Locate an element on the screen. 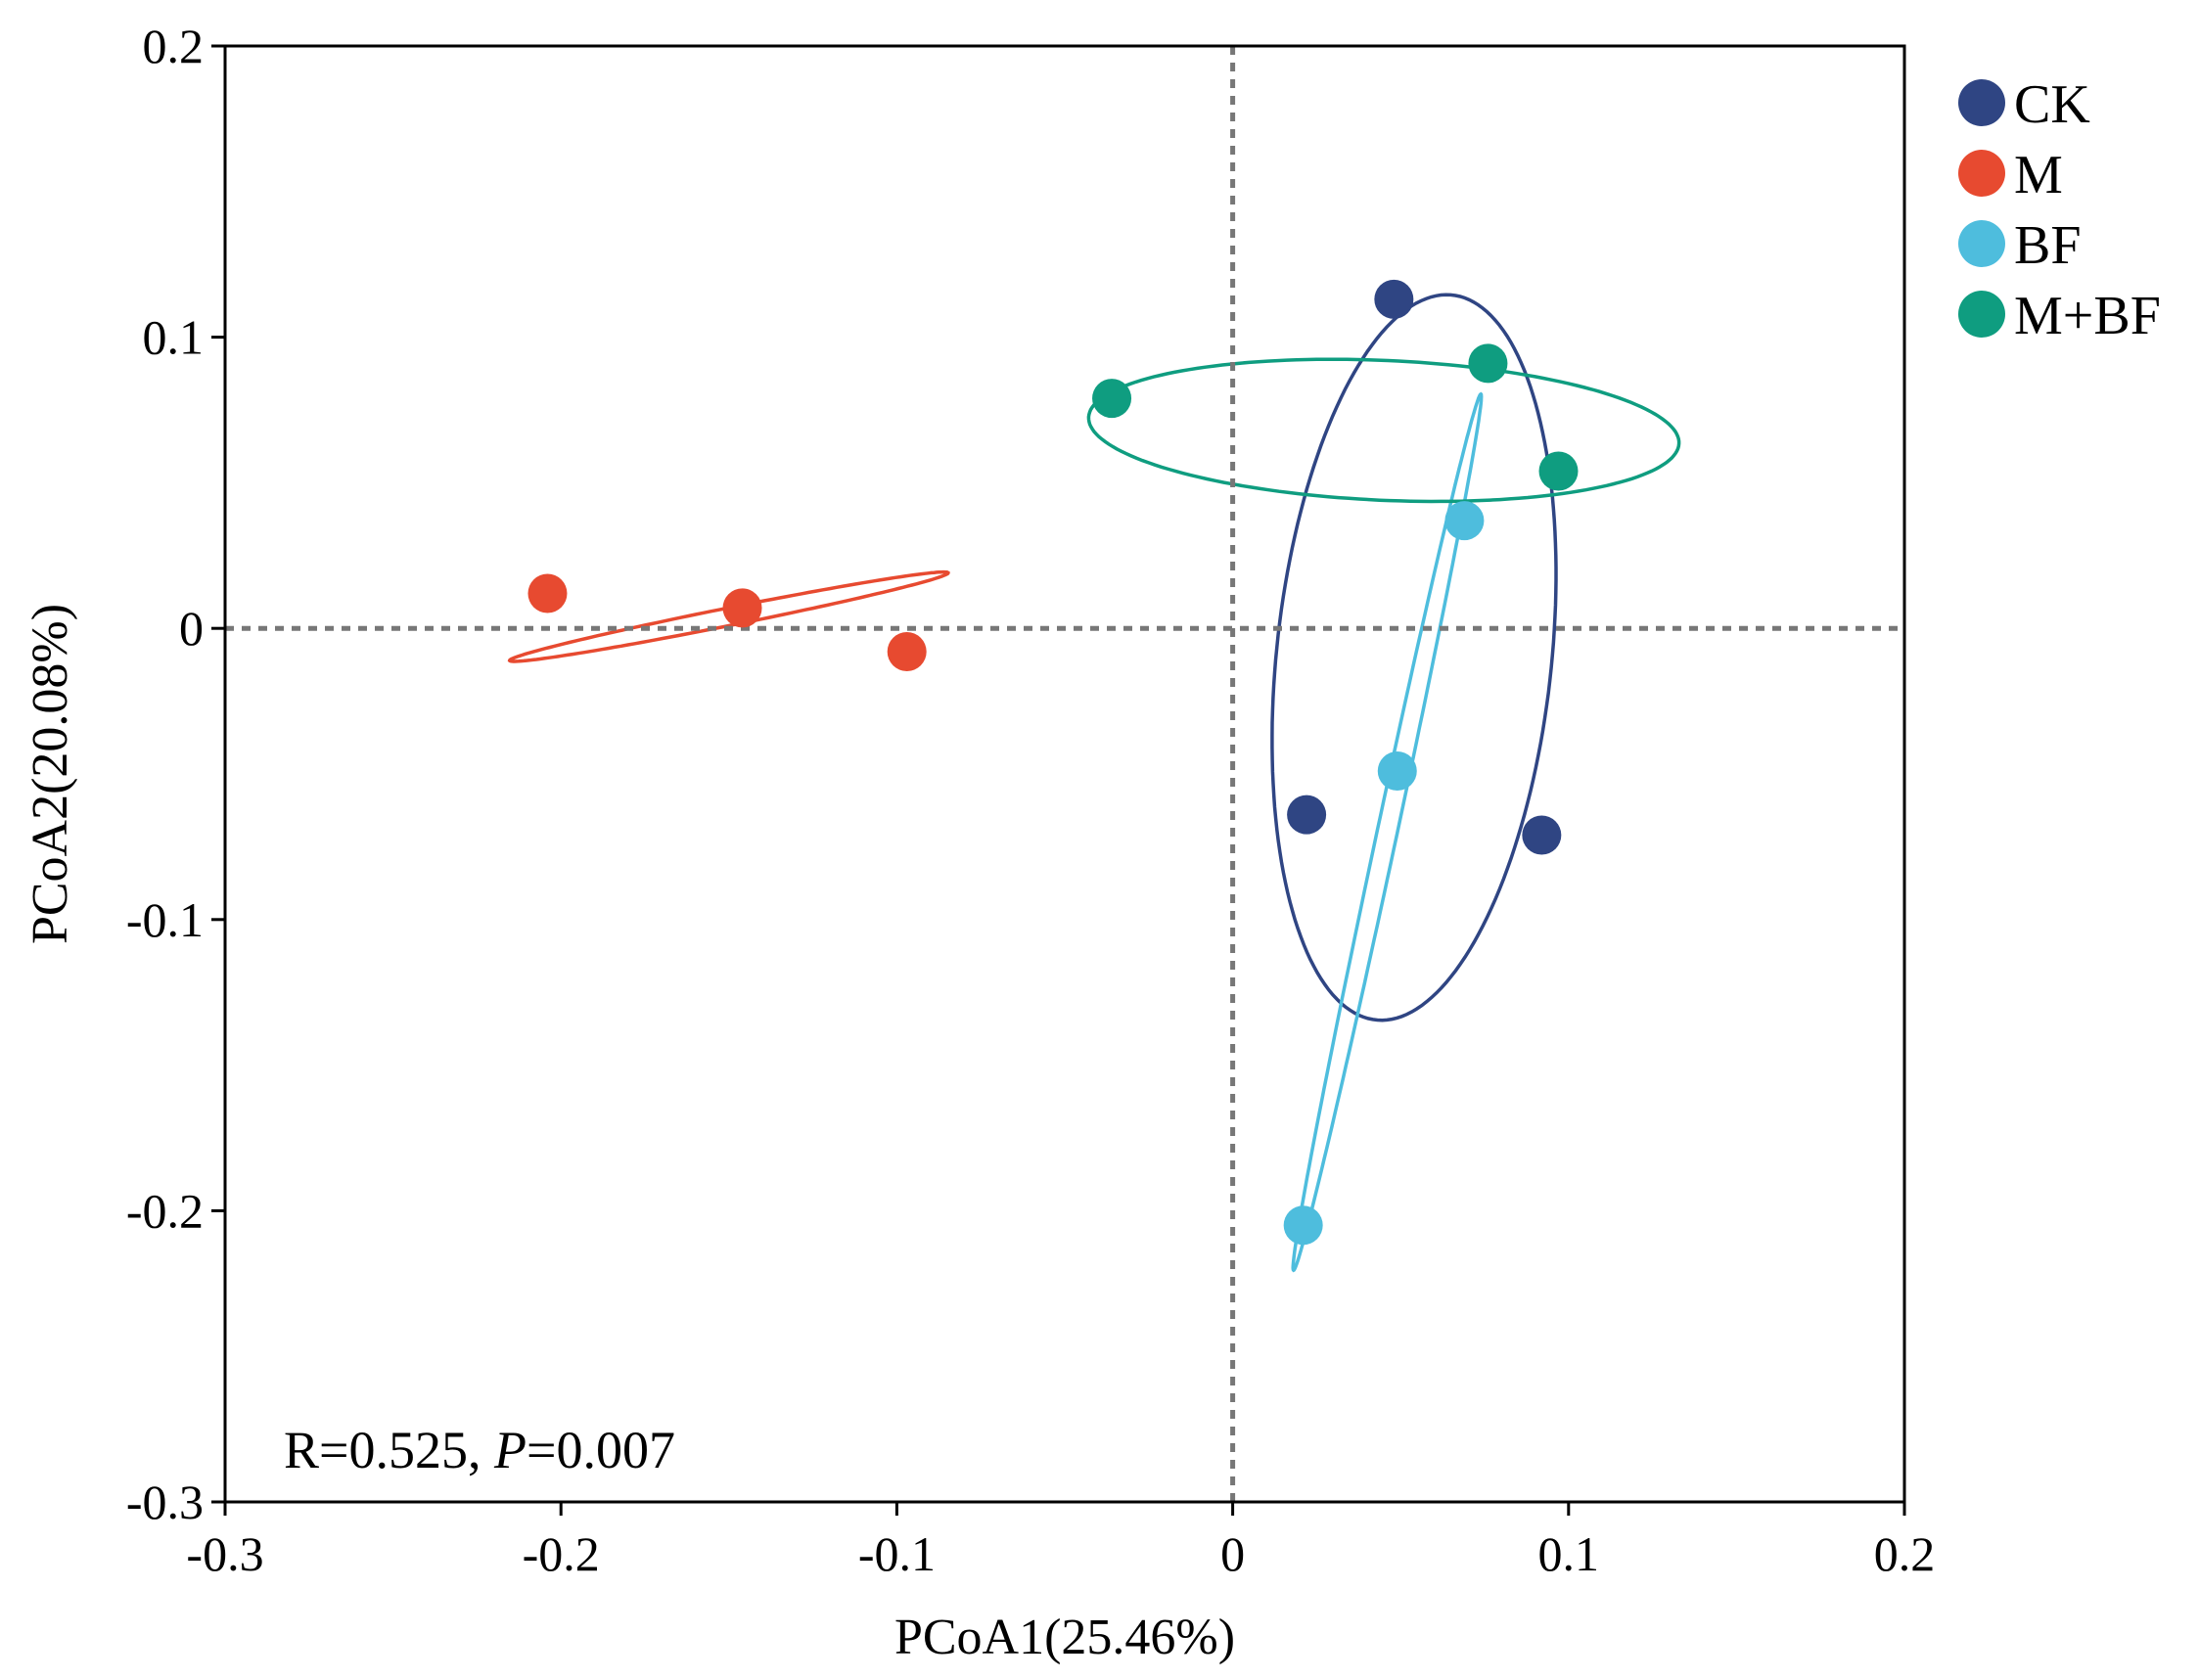  x-tick-label: -0.3 is located at coordinates (224, 1553).